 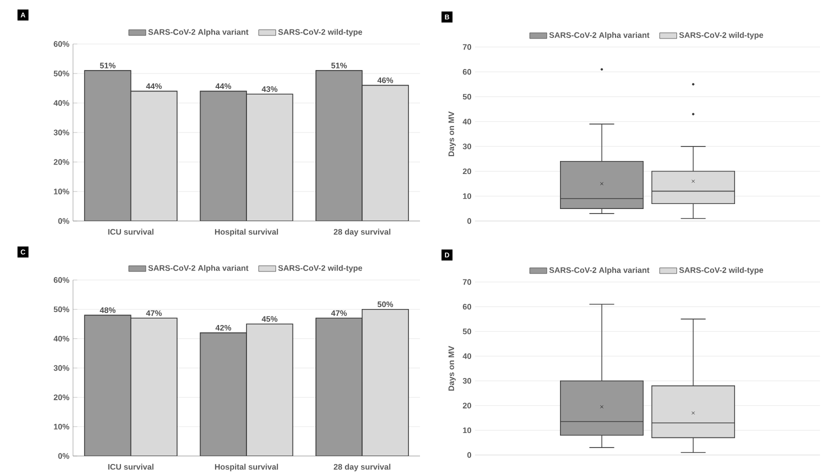 I want to click on data-label: 50%, so click(x=386, y=304).